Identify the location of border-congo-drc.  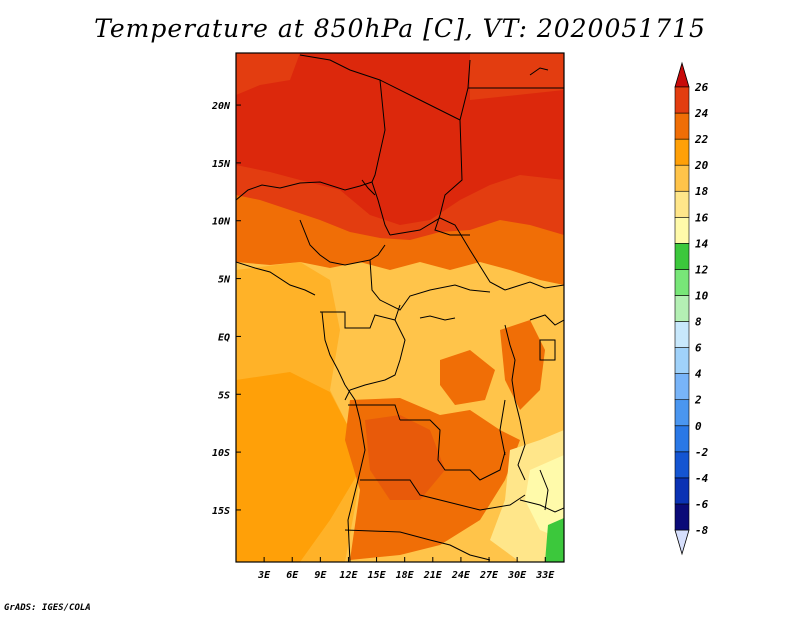
(375, 360).